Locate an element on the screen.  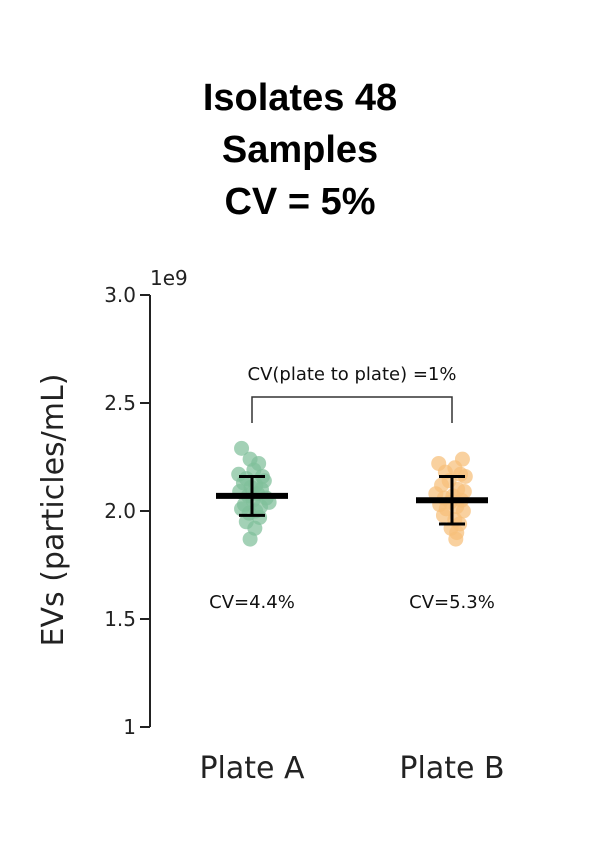
y-exponent-label: 1e9 is located at coordinates (169, 278).